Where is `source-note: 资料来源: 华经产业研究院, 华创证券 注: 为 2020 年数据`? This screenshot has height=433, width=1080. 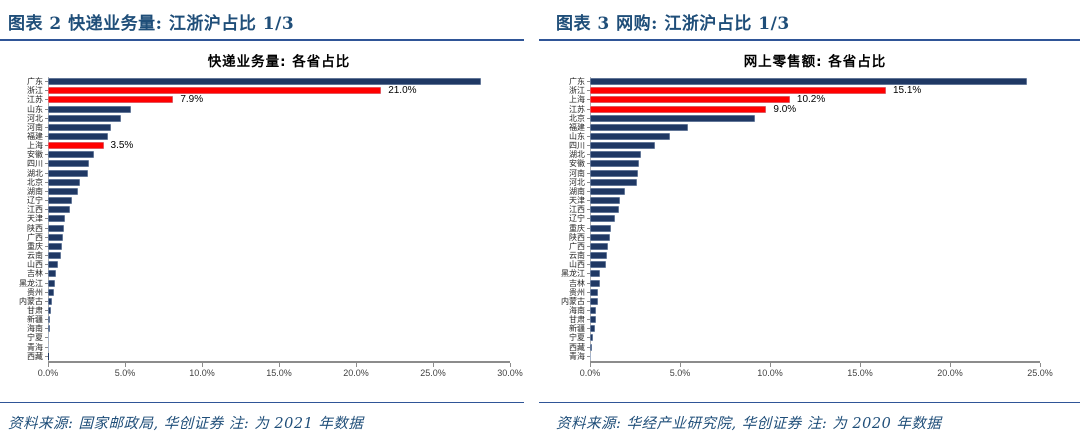 source-note: 资料来源: 华经产业研究院, 华创证券 注: 为 2020 年数据 is located at coordinates (809, 417).